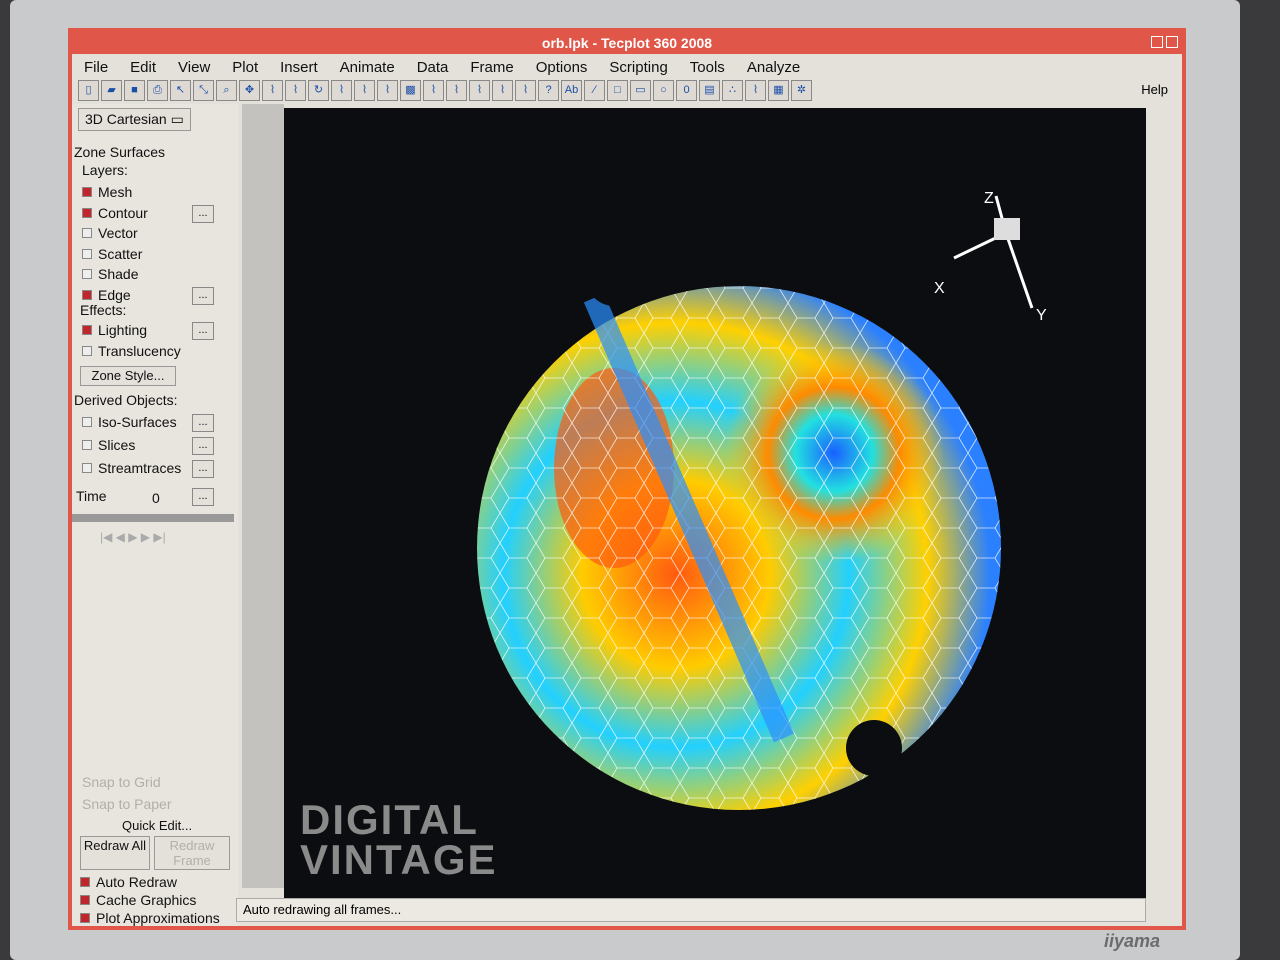 The image size is (1280, 960). What do you see at coordinates (732, 90) in the screenshot?
I see `scatter-icon: ∴` at bounding box center [732, 90].